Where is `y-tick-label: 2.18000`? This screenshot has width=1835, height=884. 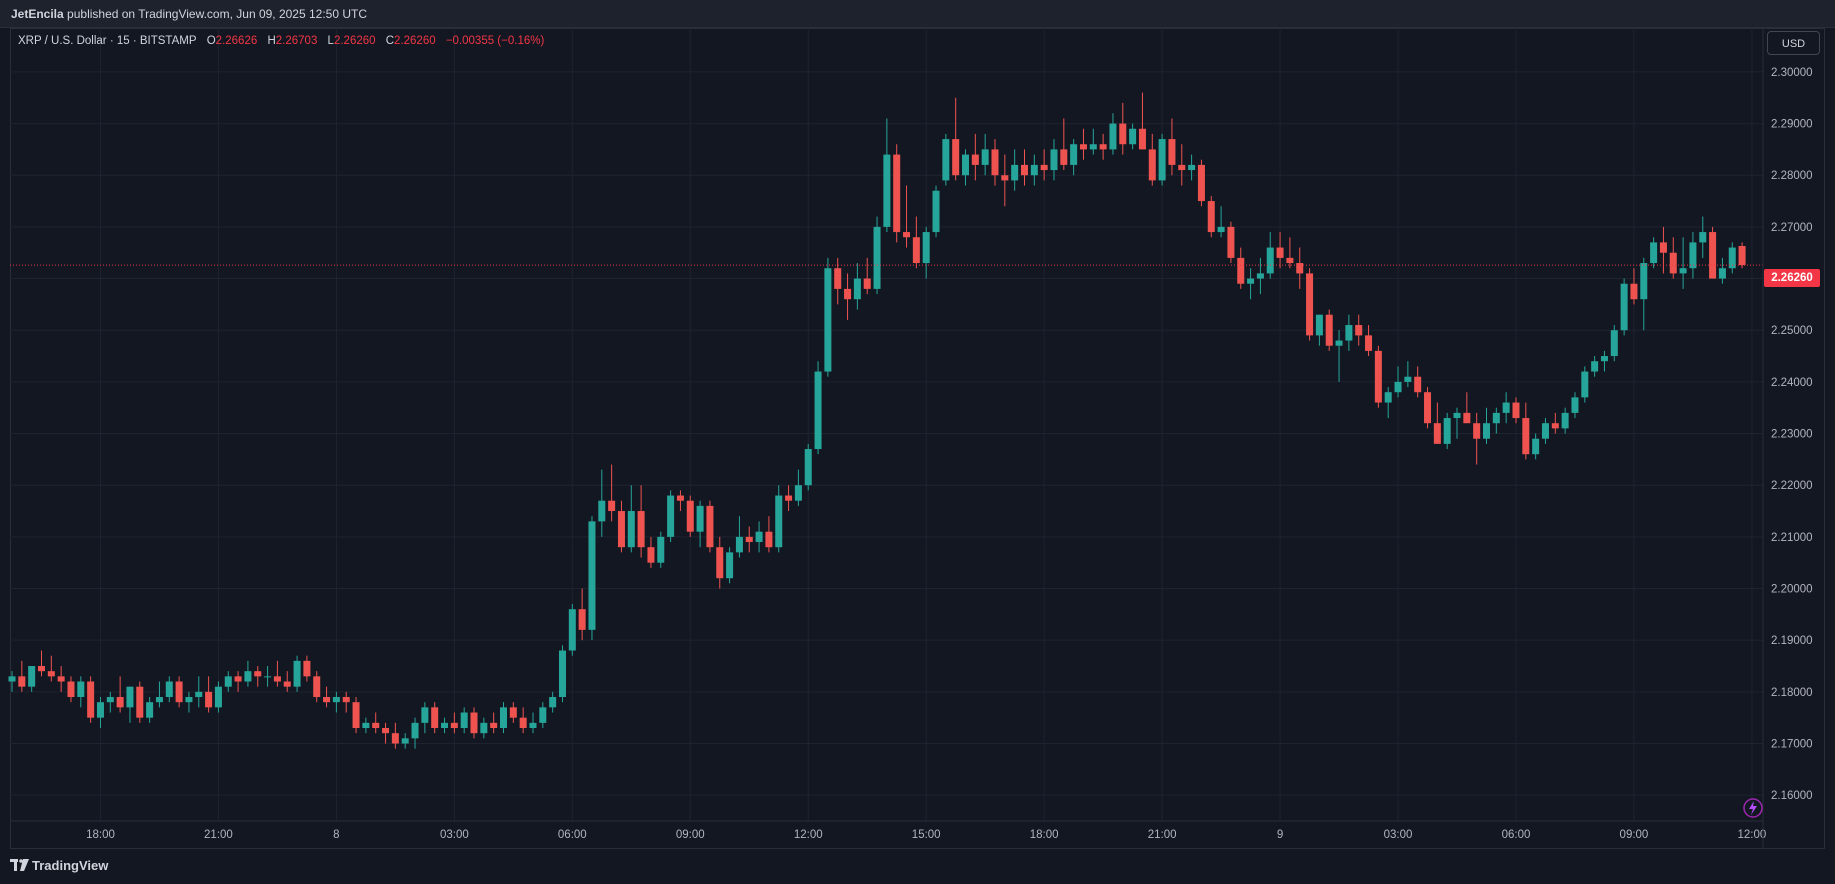
y-tick-label: 2.18000 is located at coordinates (1792, 693).